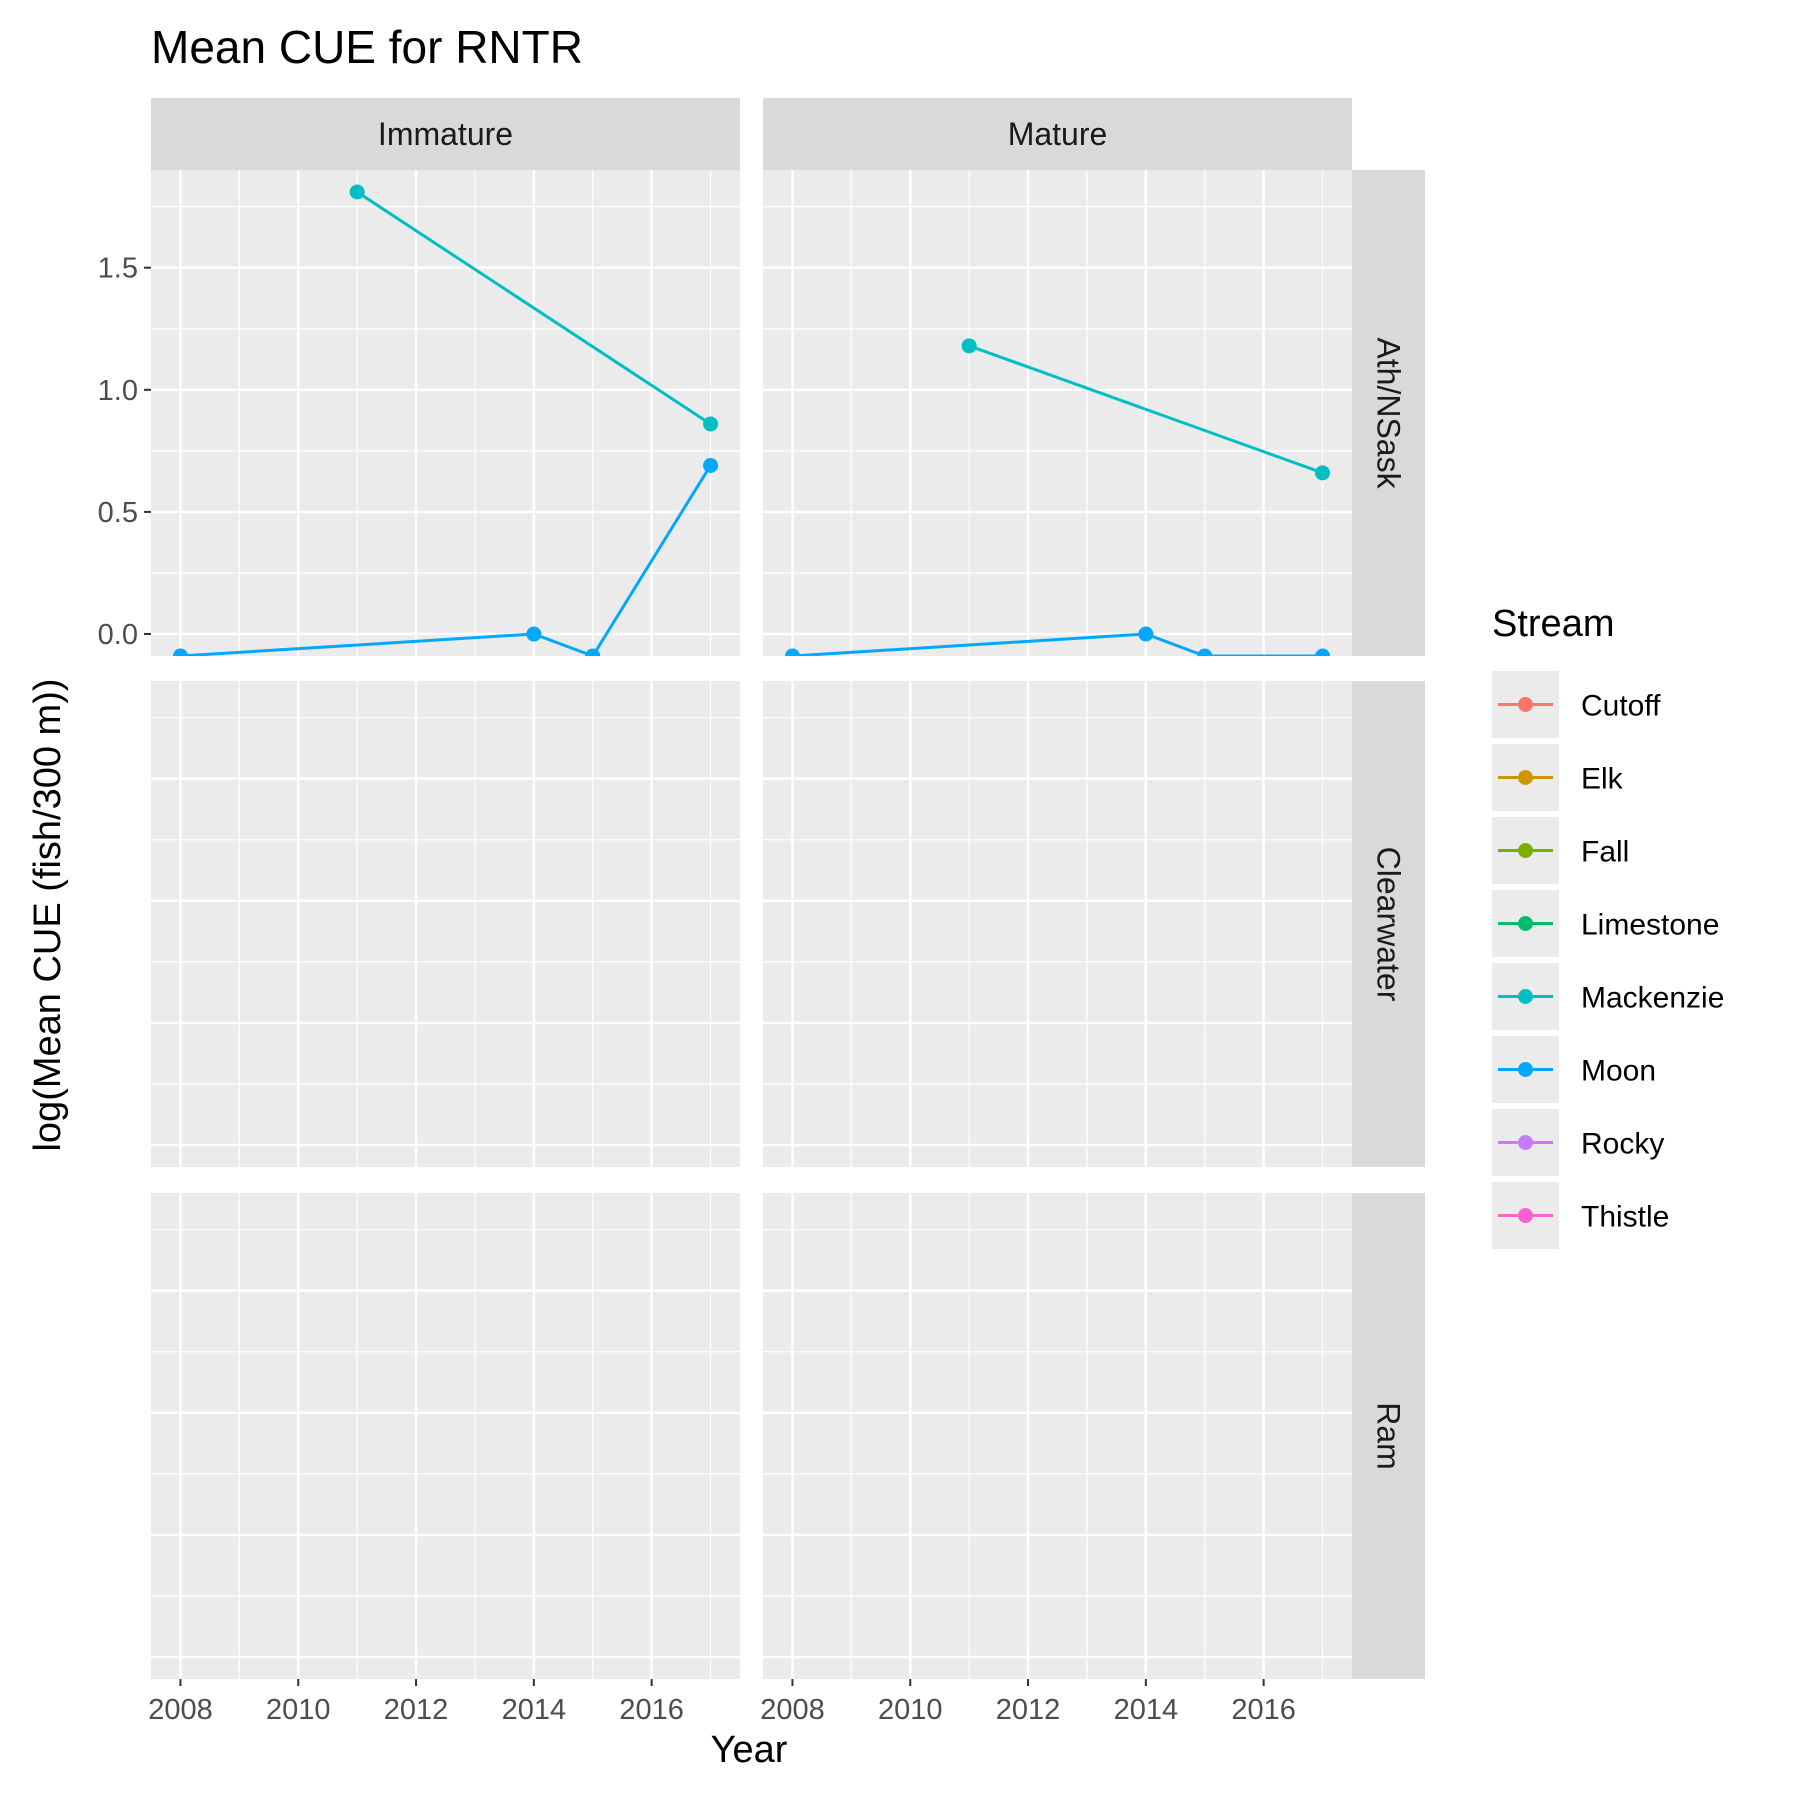  What do you see at coordinates (1560, 850) in the screenshot?
I see `legend-item-fall: Fall` at bounding box center [1560, 850].